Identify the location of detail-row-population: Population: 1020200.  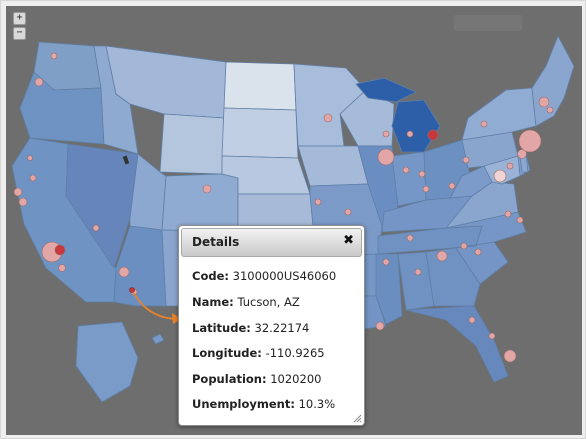
(256, 379).